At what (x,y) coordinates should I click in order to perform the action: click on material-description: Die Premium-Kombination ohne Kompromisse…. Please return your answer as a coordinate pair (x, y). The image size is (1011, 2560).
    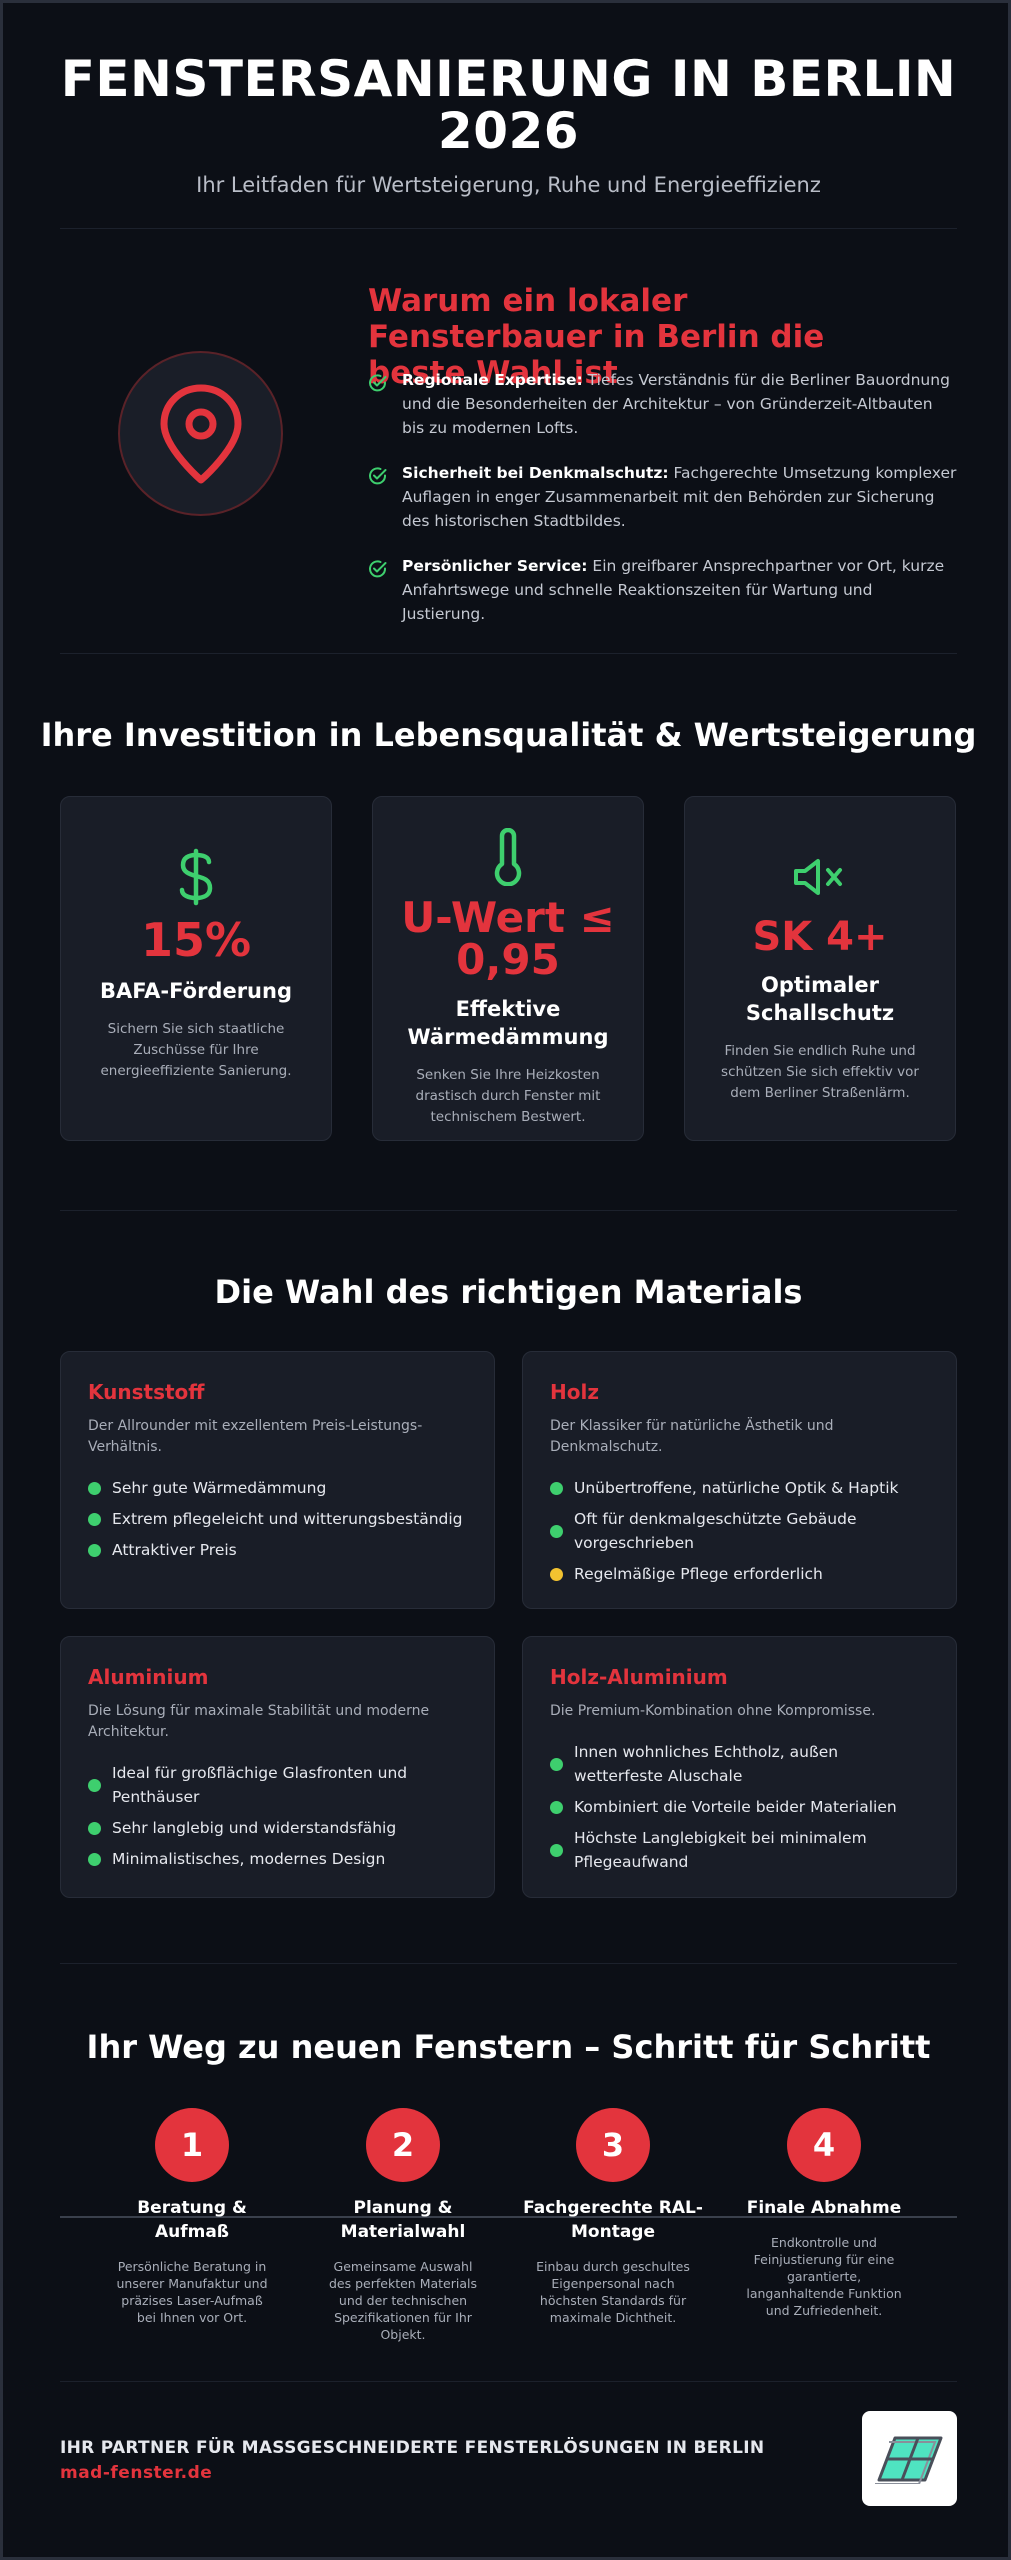
    Looking at the image, I should click on (713, 1711).